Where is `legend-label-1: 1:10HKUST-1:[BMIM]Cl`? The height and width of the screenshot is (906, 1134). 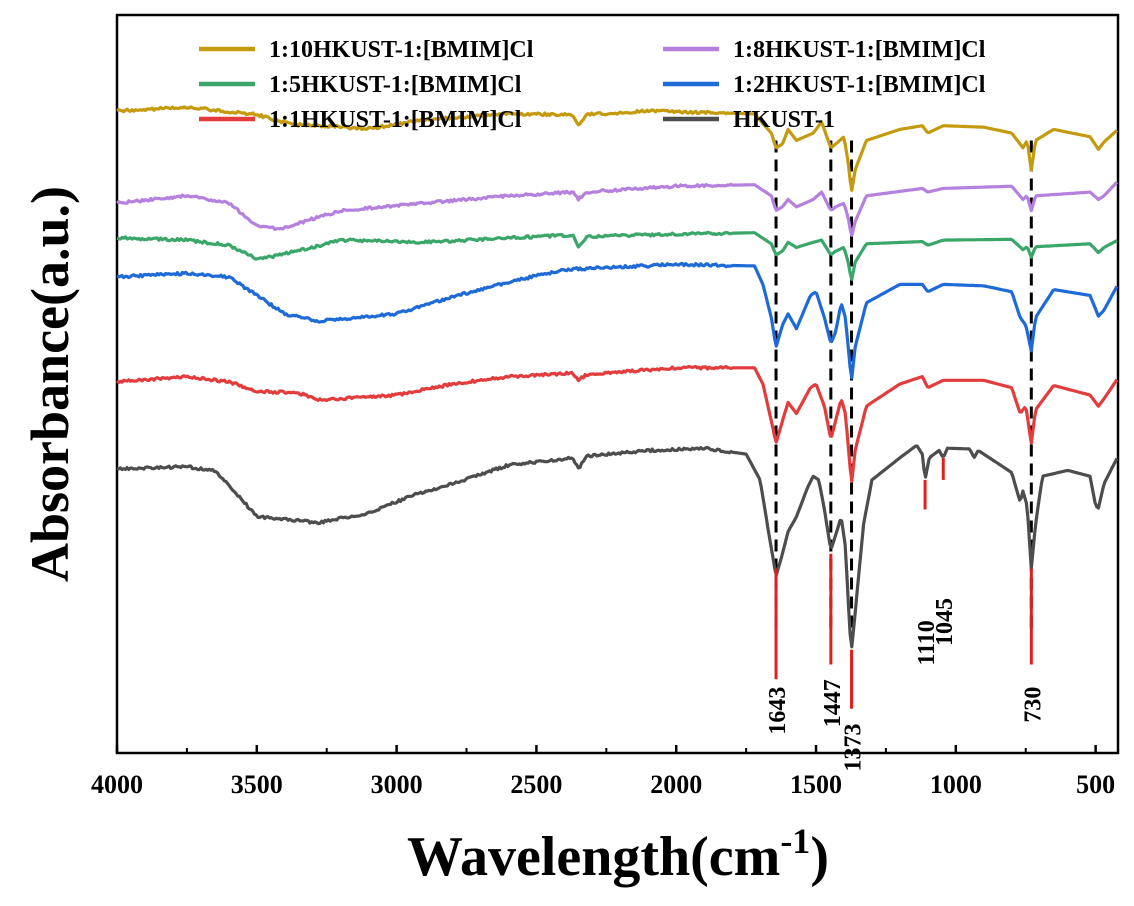
legend-label-1: 1:10HKUST-1:[BMIM]Cl is located at coordinates (401, 50).